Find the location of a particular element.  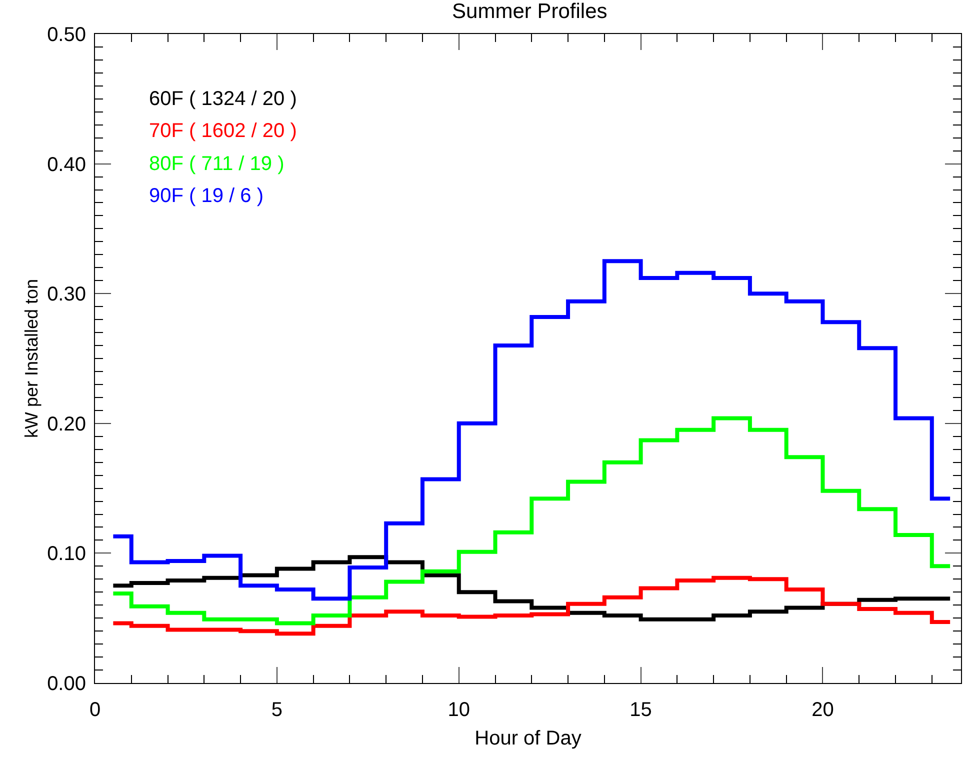

chart-title: Summer Profiles is located at coordinates (530, 11).